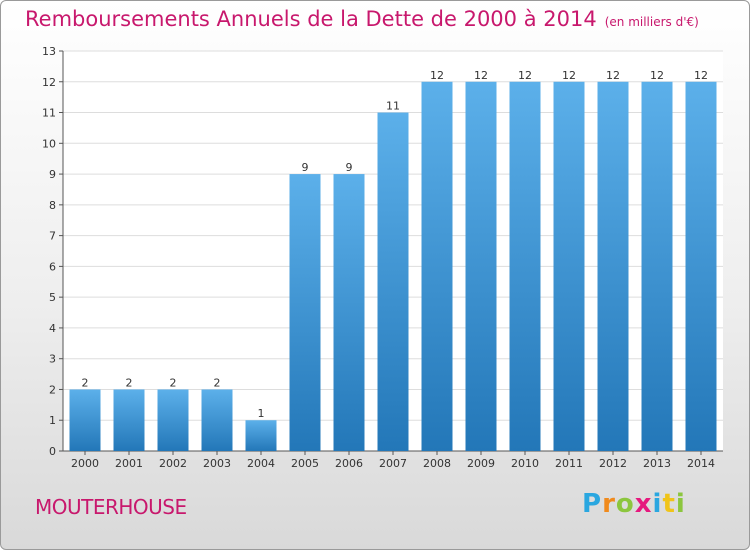  What do you see at coordinates (657, 463) in the screenshot?
I see `x-tick-label: 2013` at bounding box center [657, 463].